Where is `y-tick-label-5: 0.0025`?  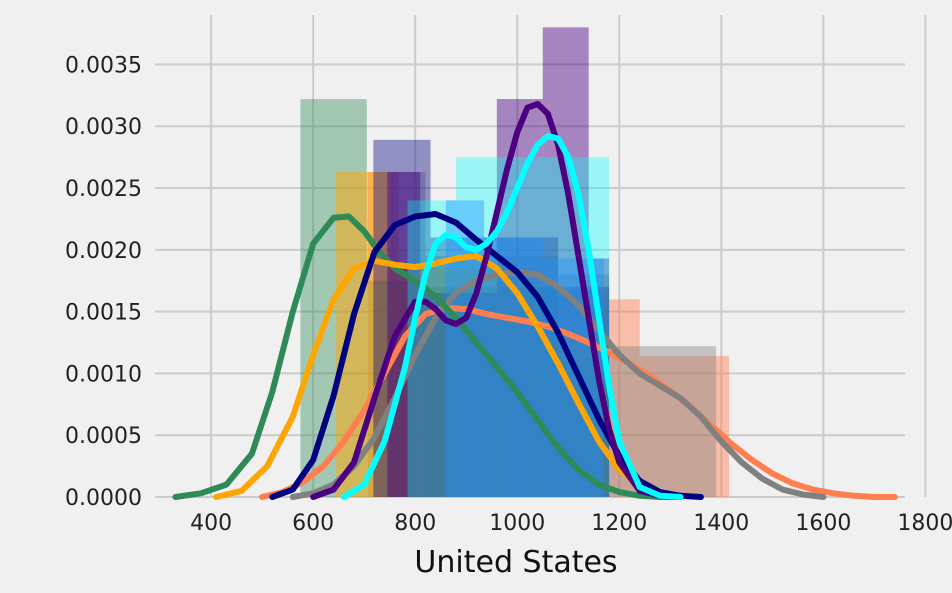
y-tick-label-5: 0.0025 is located at coordinates (103, 189).